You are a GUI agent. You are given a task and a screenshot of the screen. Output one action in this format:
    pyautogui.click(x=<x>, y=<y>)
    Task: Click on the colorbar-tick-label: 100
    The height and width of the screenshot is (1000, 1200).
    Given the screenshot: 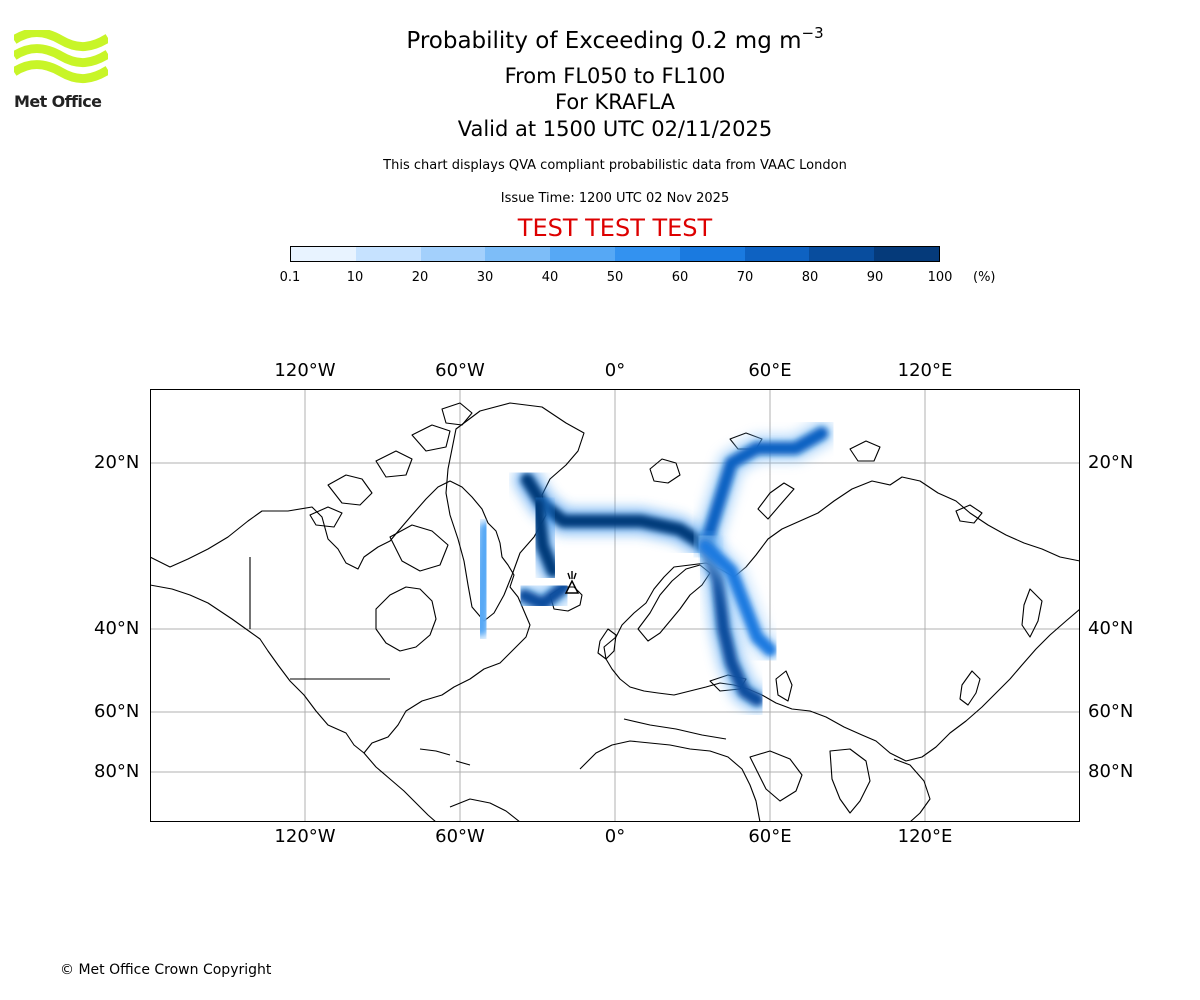 What is the action you would take?
    pyautogui.click(x=940, y=277)
    